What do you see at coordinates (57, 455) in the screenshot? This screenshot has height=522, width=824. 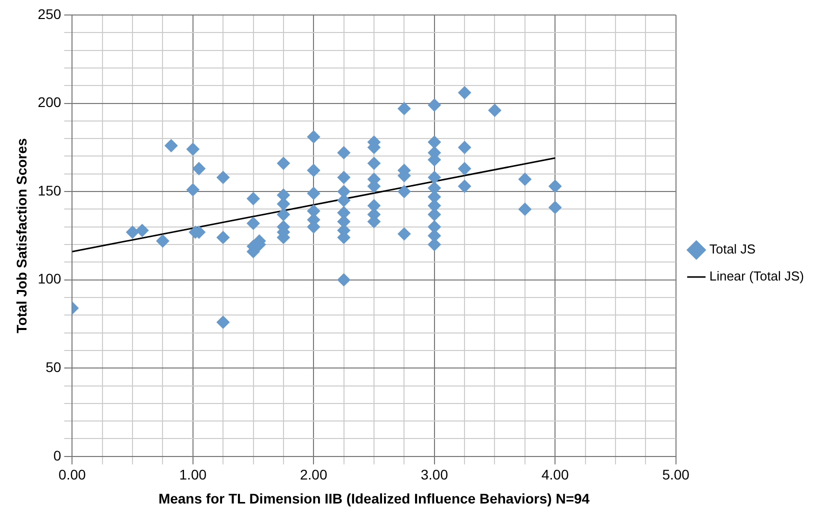 I see `y-tick-label: 0` at bounding box center [57, 455].